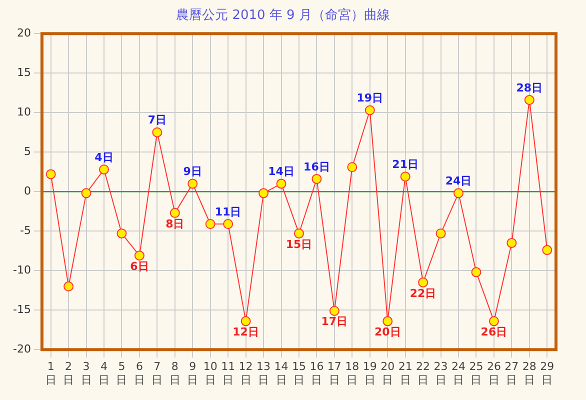 The image size is (586, 400). What do you see at coordinates (68, 373) in the screenshot?
I see `x-tick-label: 2日` at bounding box center [68, 373].